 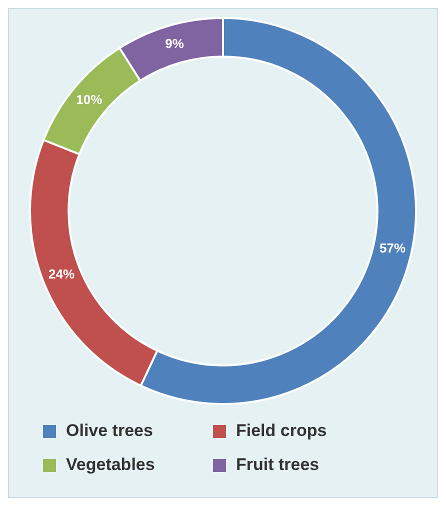 What do you see at coordinates (278, 465) in the screenshot?
I see `legend-label: Fruit trees` at bounding box center [278, 465].